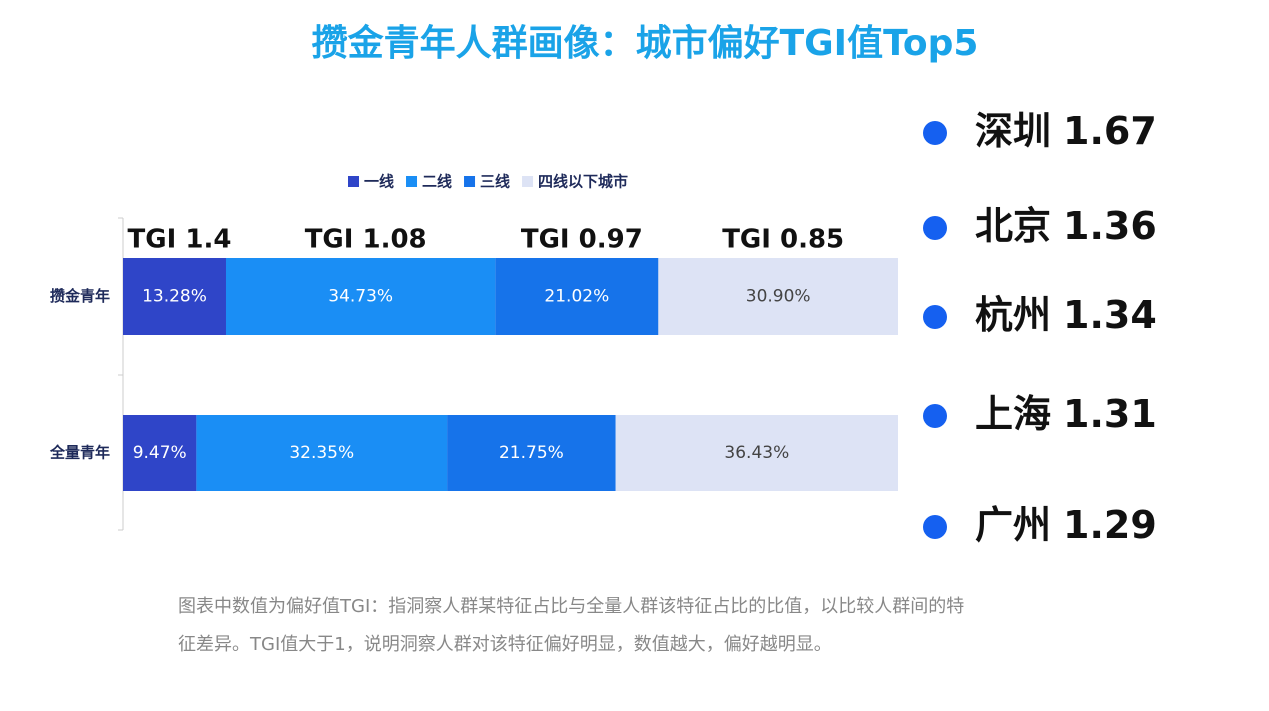 This screenshot has width=1269, height=711. I want to click on value-label: 13.28%, so click(174, 297).